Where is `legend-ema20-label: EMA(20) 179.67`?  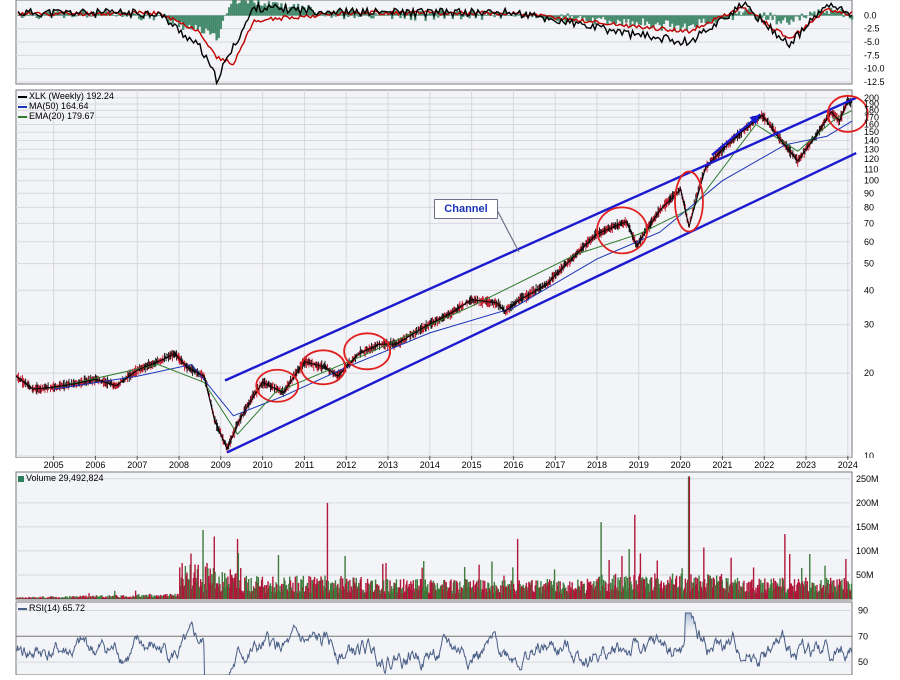
legend-ema20-label: EMA(20) 179.67 is located at coordinates (62, 116).